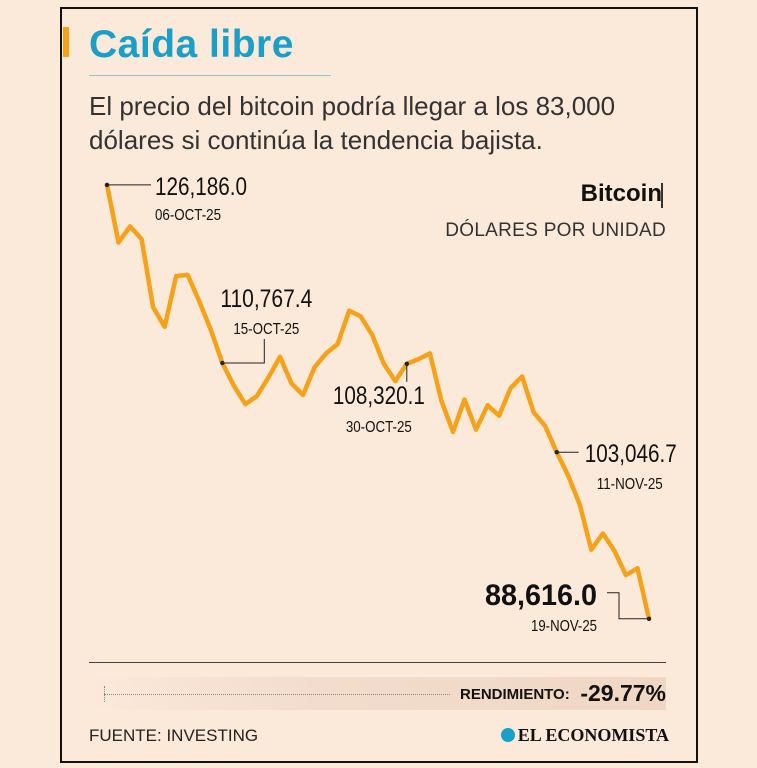  I want to click on legend-separator, so click(662, 195).